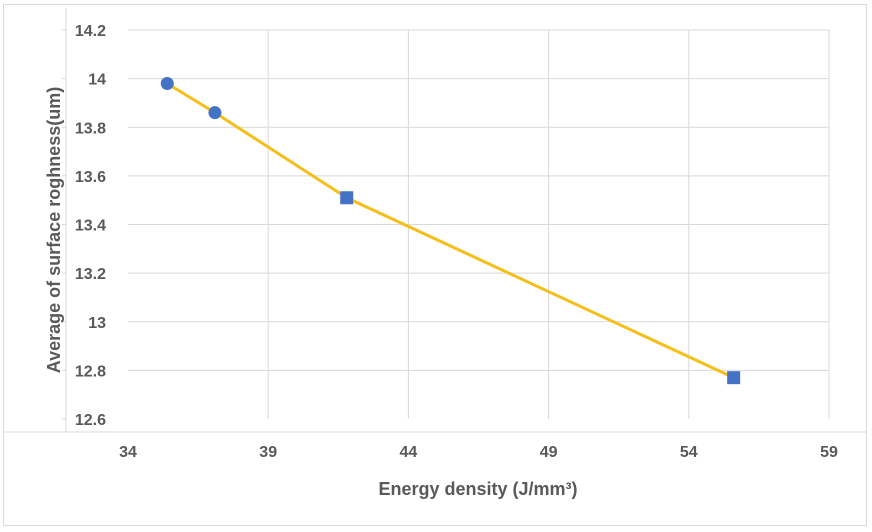 The width and height of the screenshot is (872, 532). I want to click on y-axis-title: Average of surface roghness(um), so click(54, 230).